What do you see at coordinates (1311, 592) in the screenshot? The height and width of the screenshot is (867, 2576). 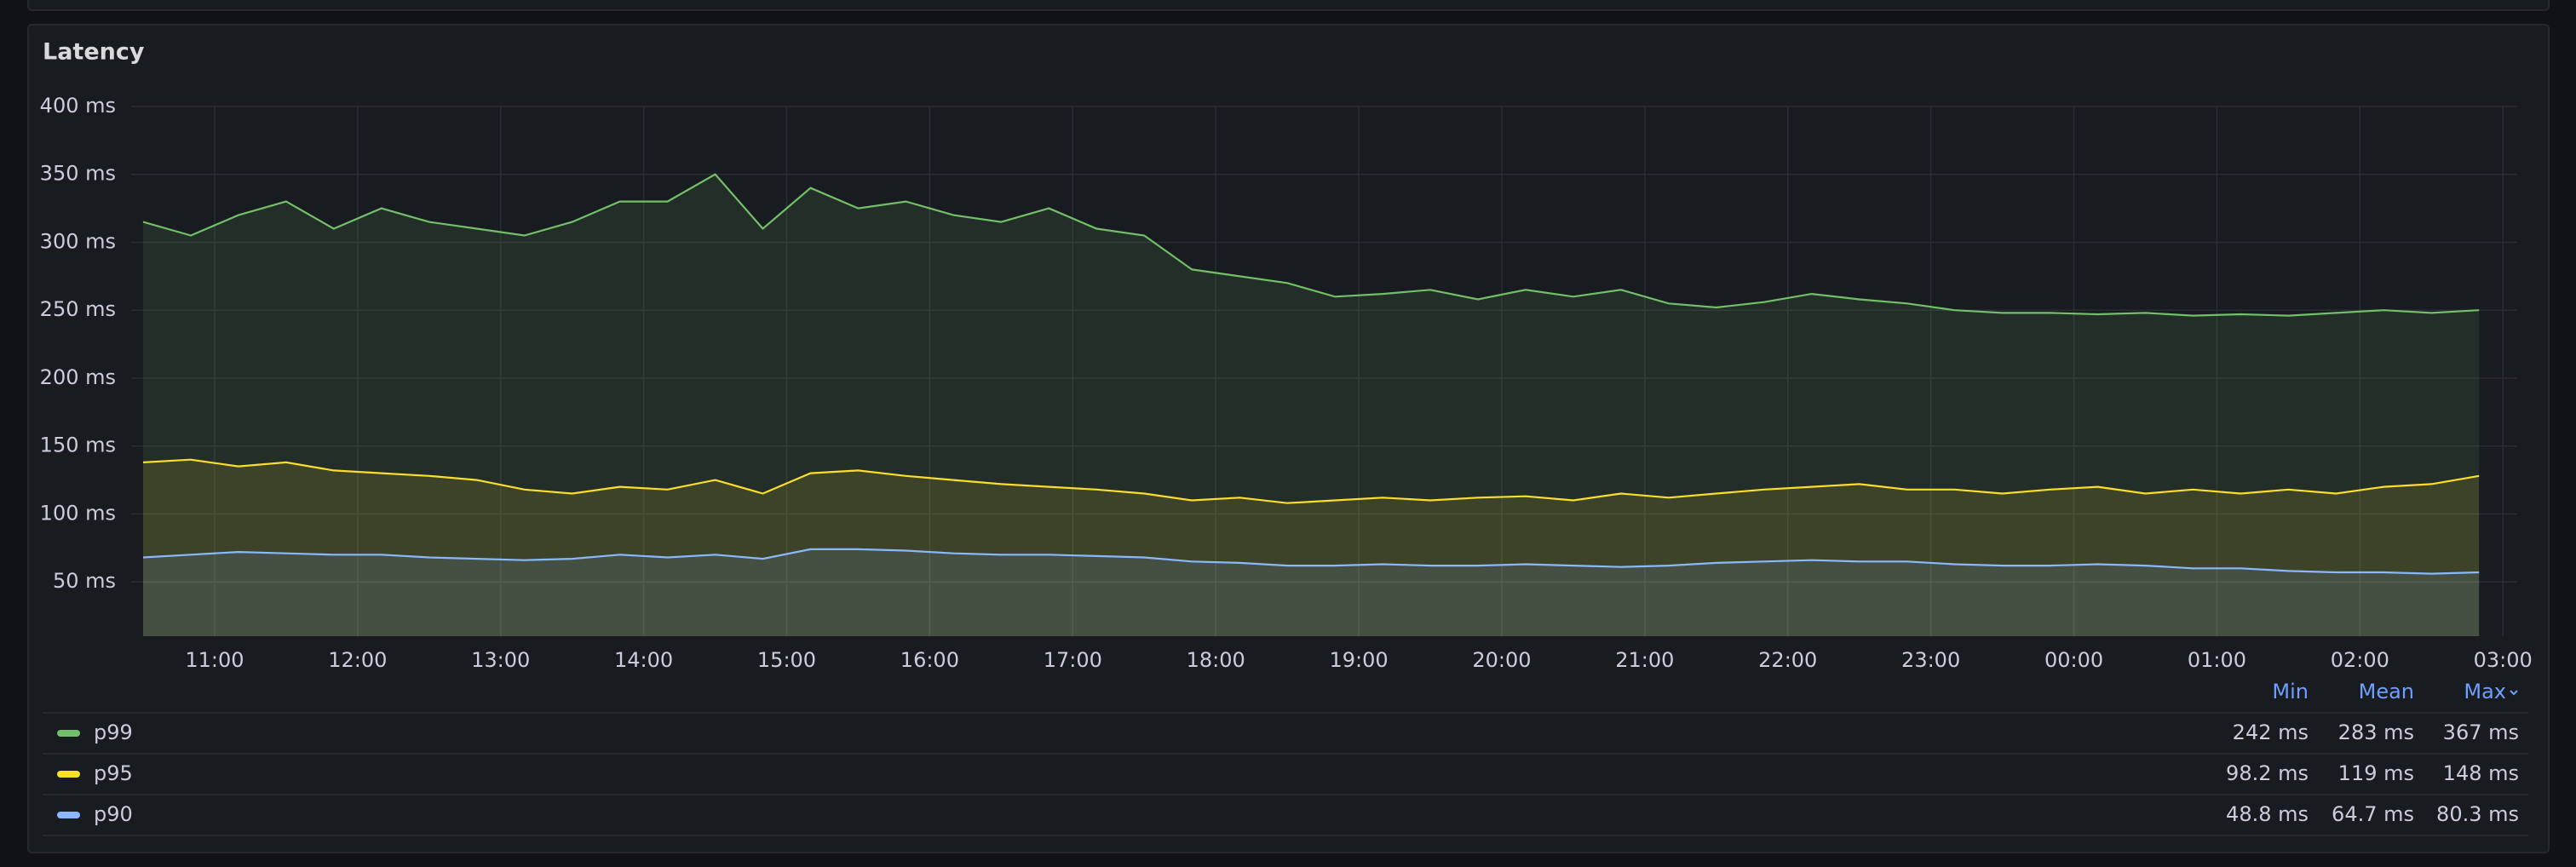 I see `series-area` at bounding box center [1311, 592].